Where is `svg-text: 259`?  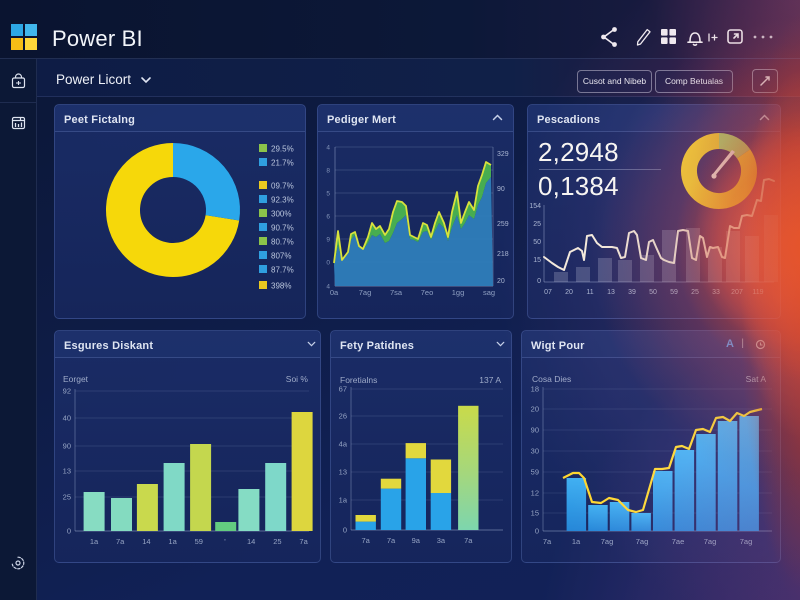 svg-text: 259 is located at coordinates (503, 224).